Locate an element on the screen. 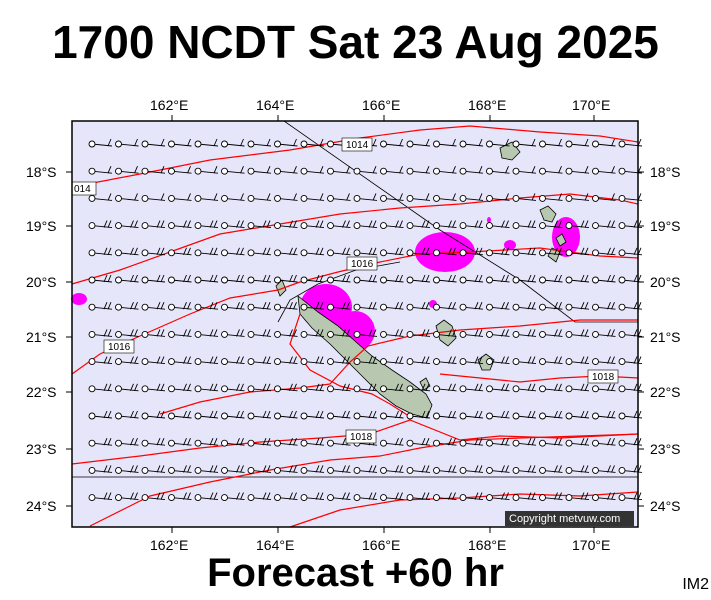 The width and height of the screenshot is (711, 600). lat-label: 24°S is located at coordinates (665, 506).